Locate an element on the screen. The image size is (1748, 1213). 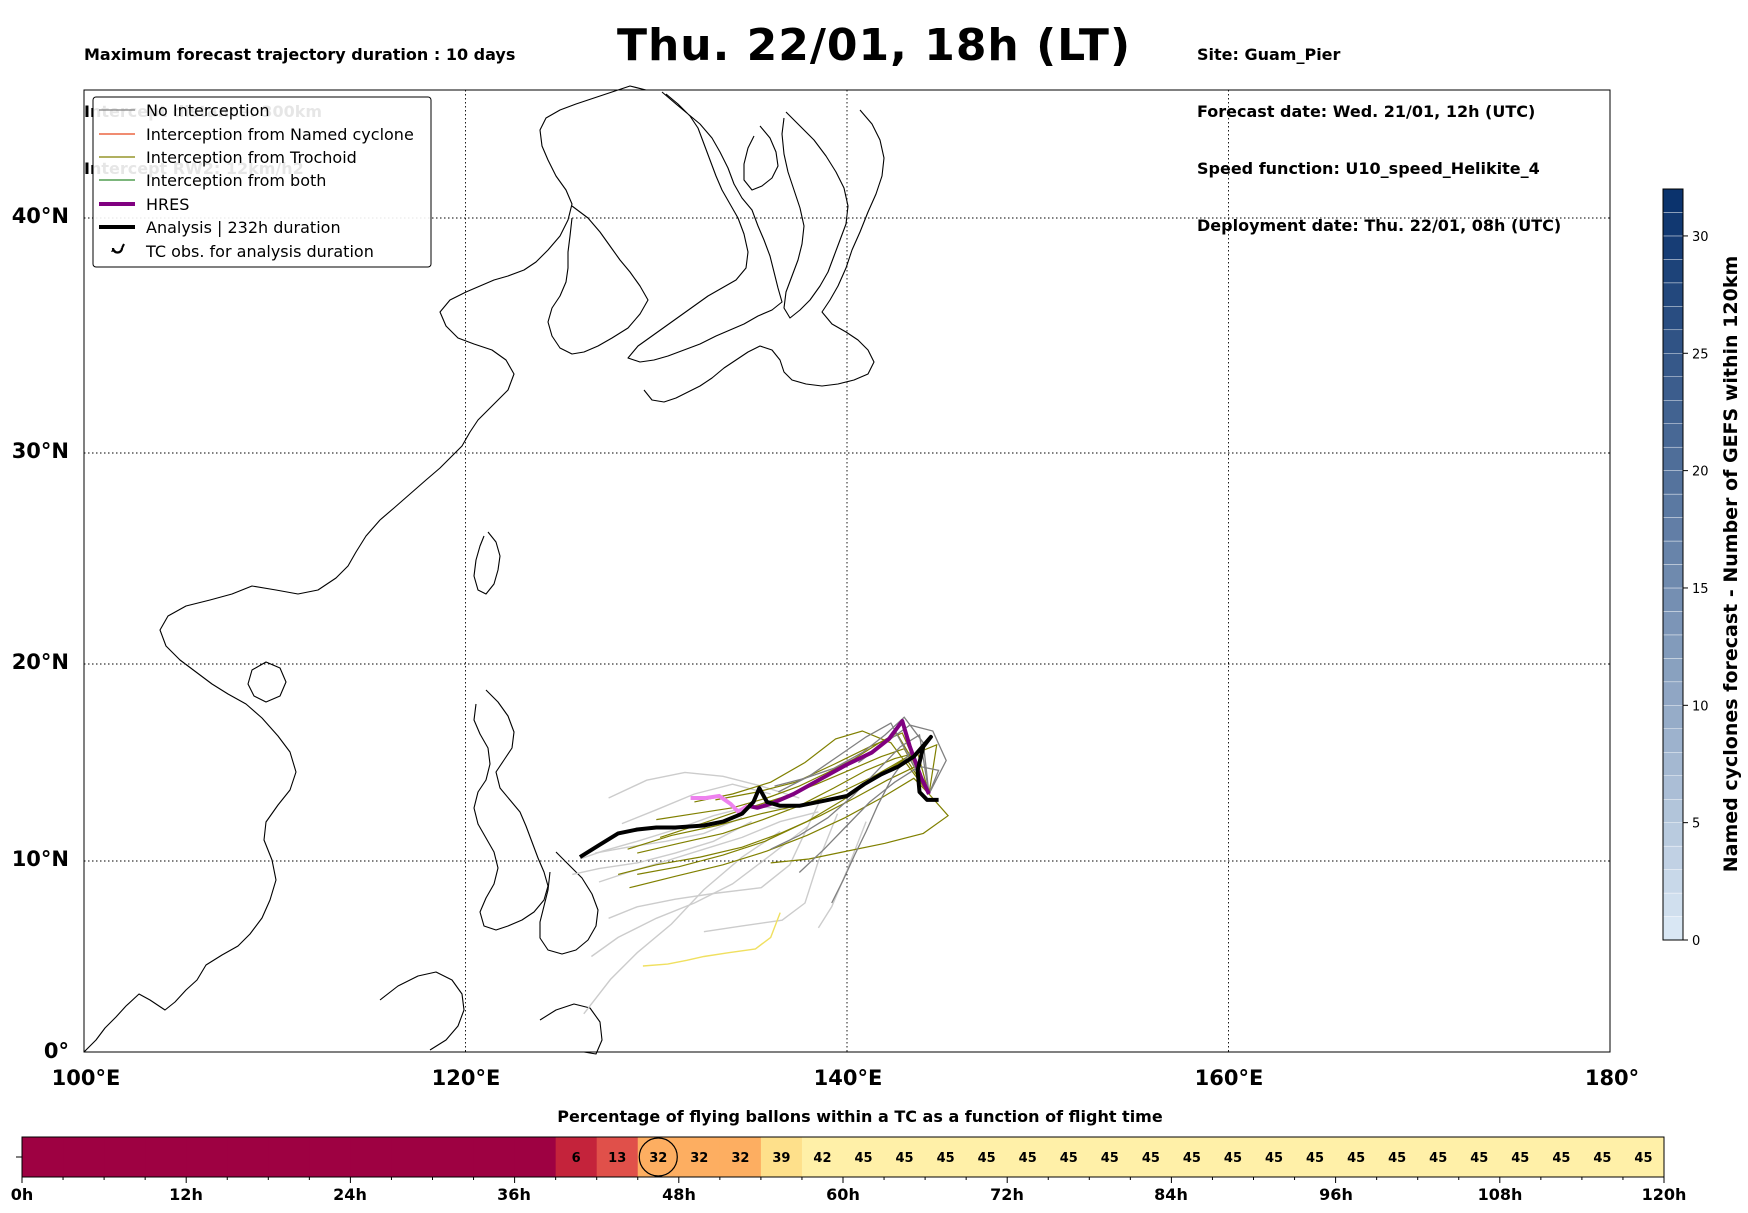
lat-label-20: 20°N is located at coordinates (40, 662).